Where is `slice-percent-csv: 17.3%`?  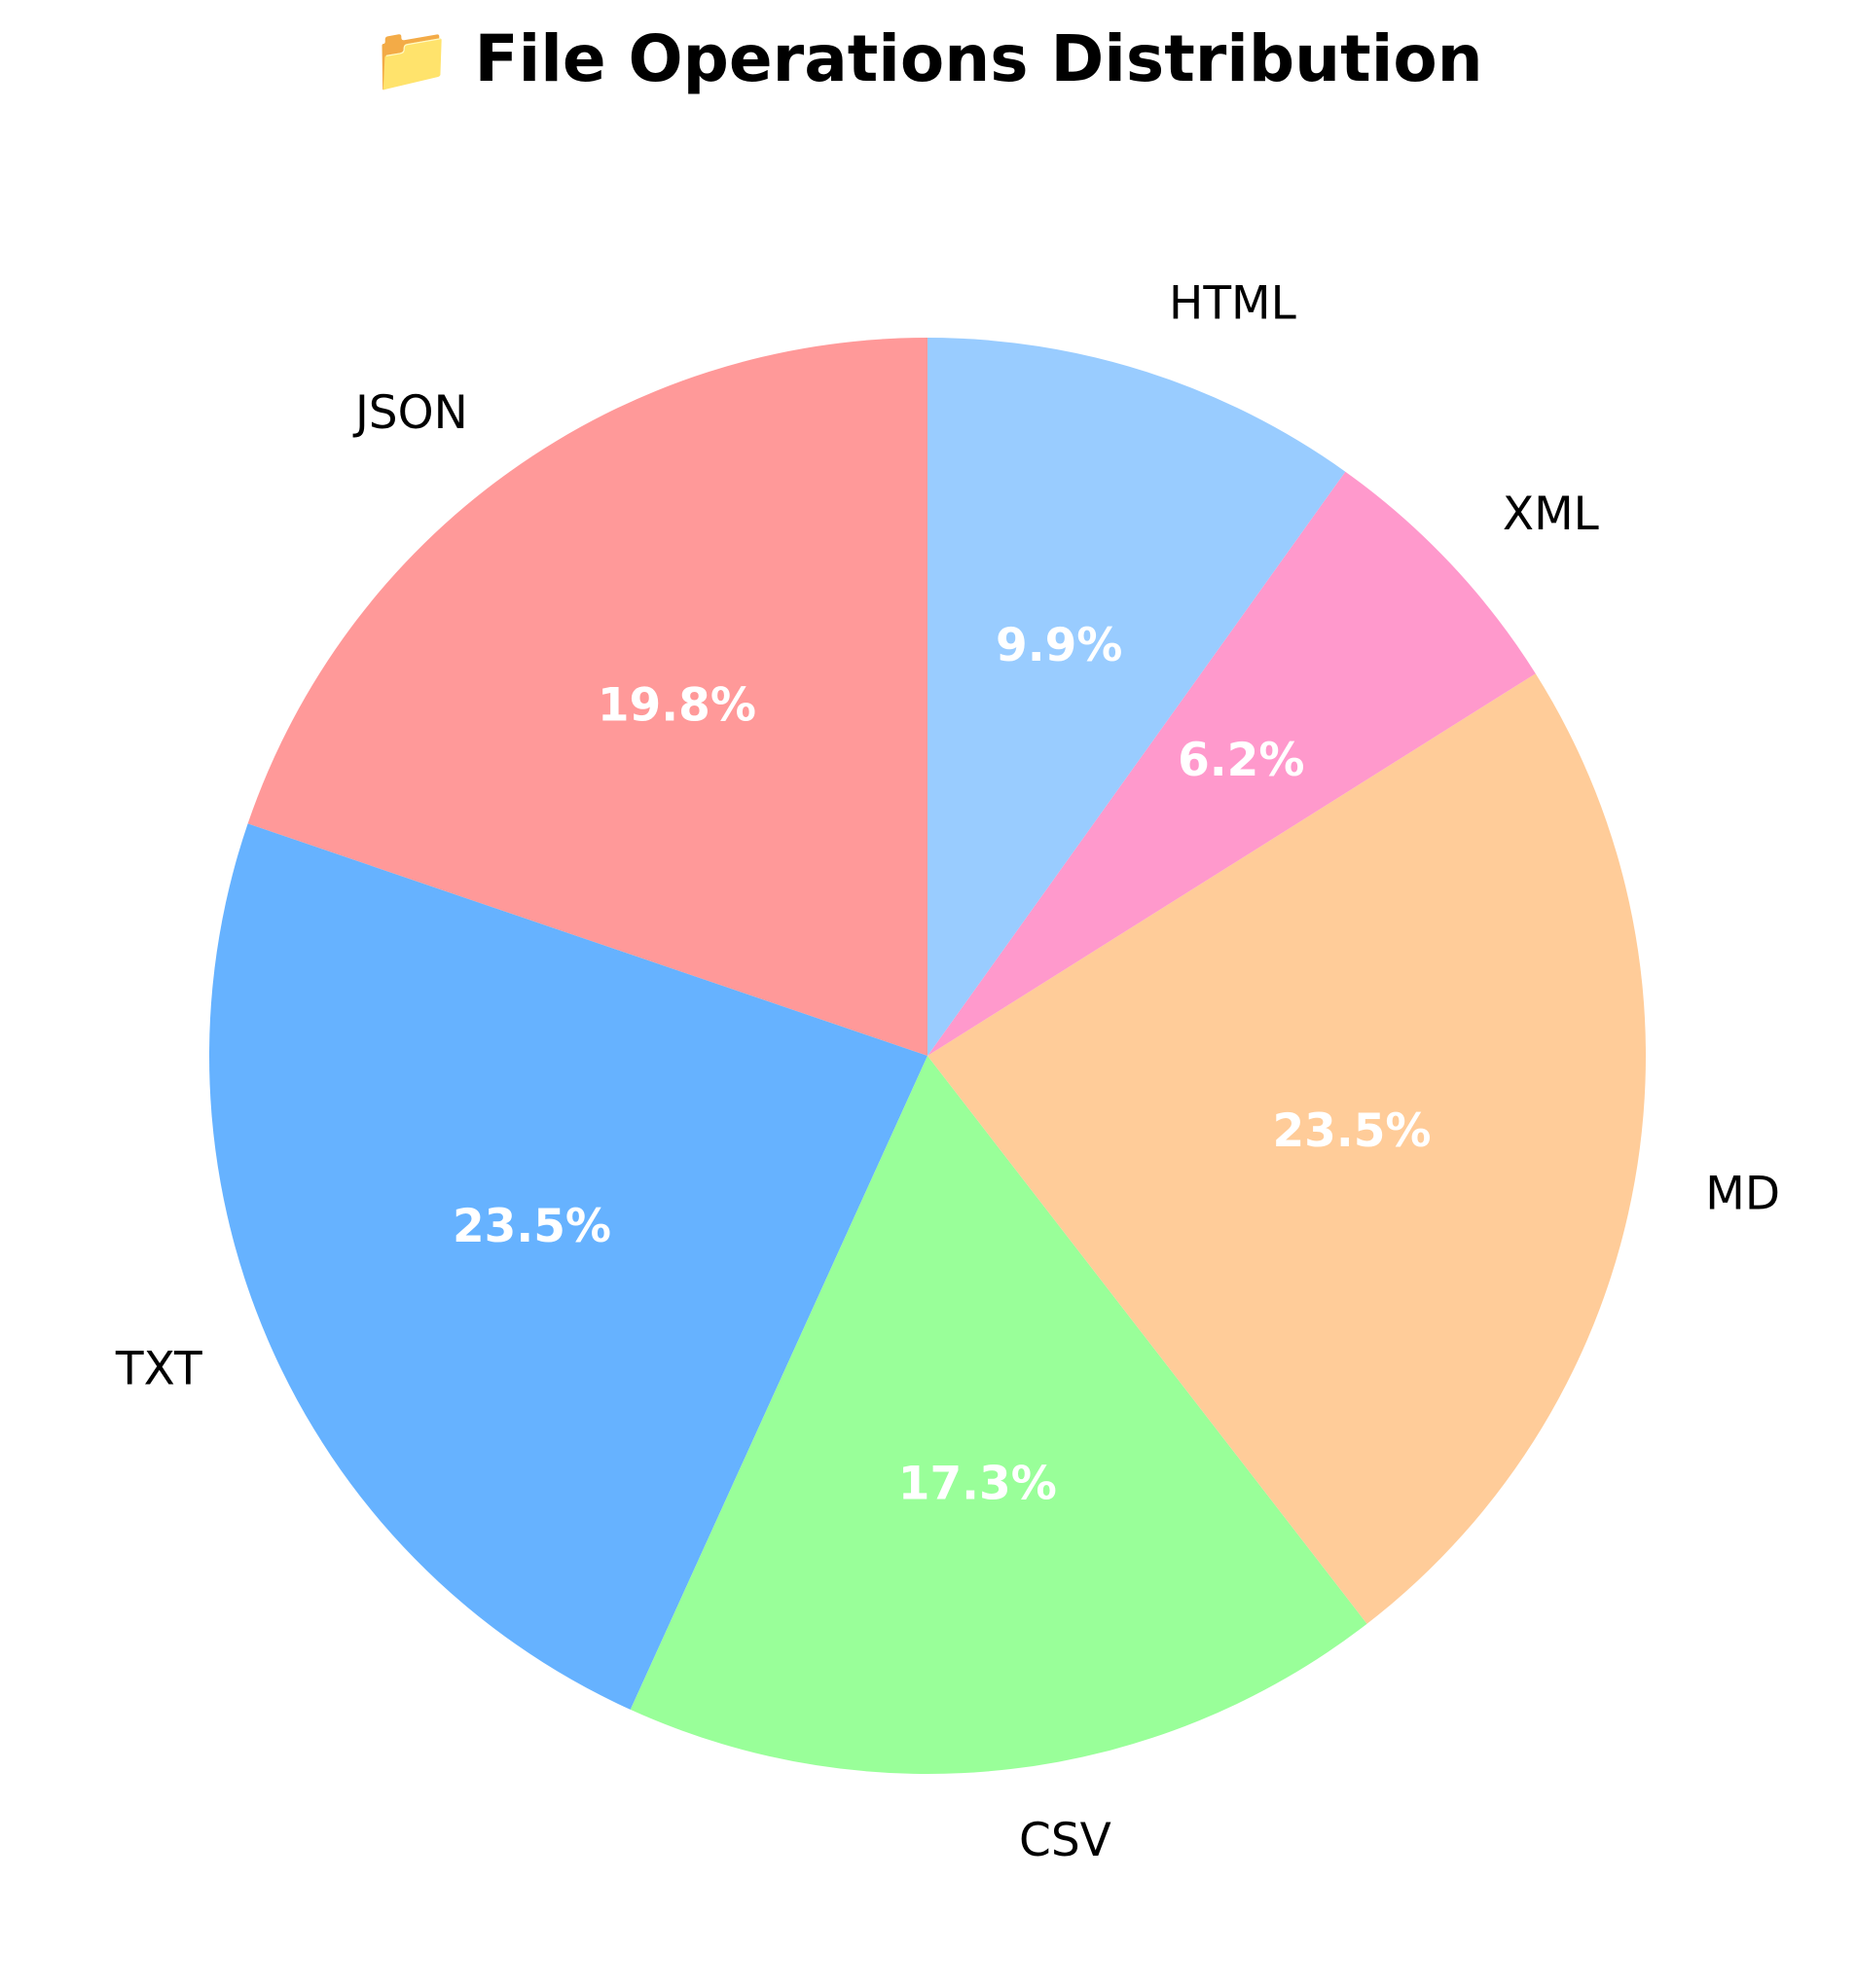 slice-percent-csv: 17.3% is located at coordinates (977, 1484).